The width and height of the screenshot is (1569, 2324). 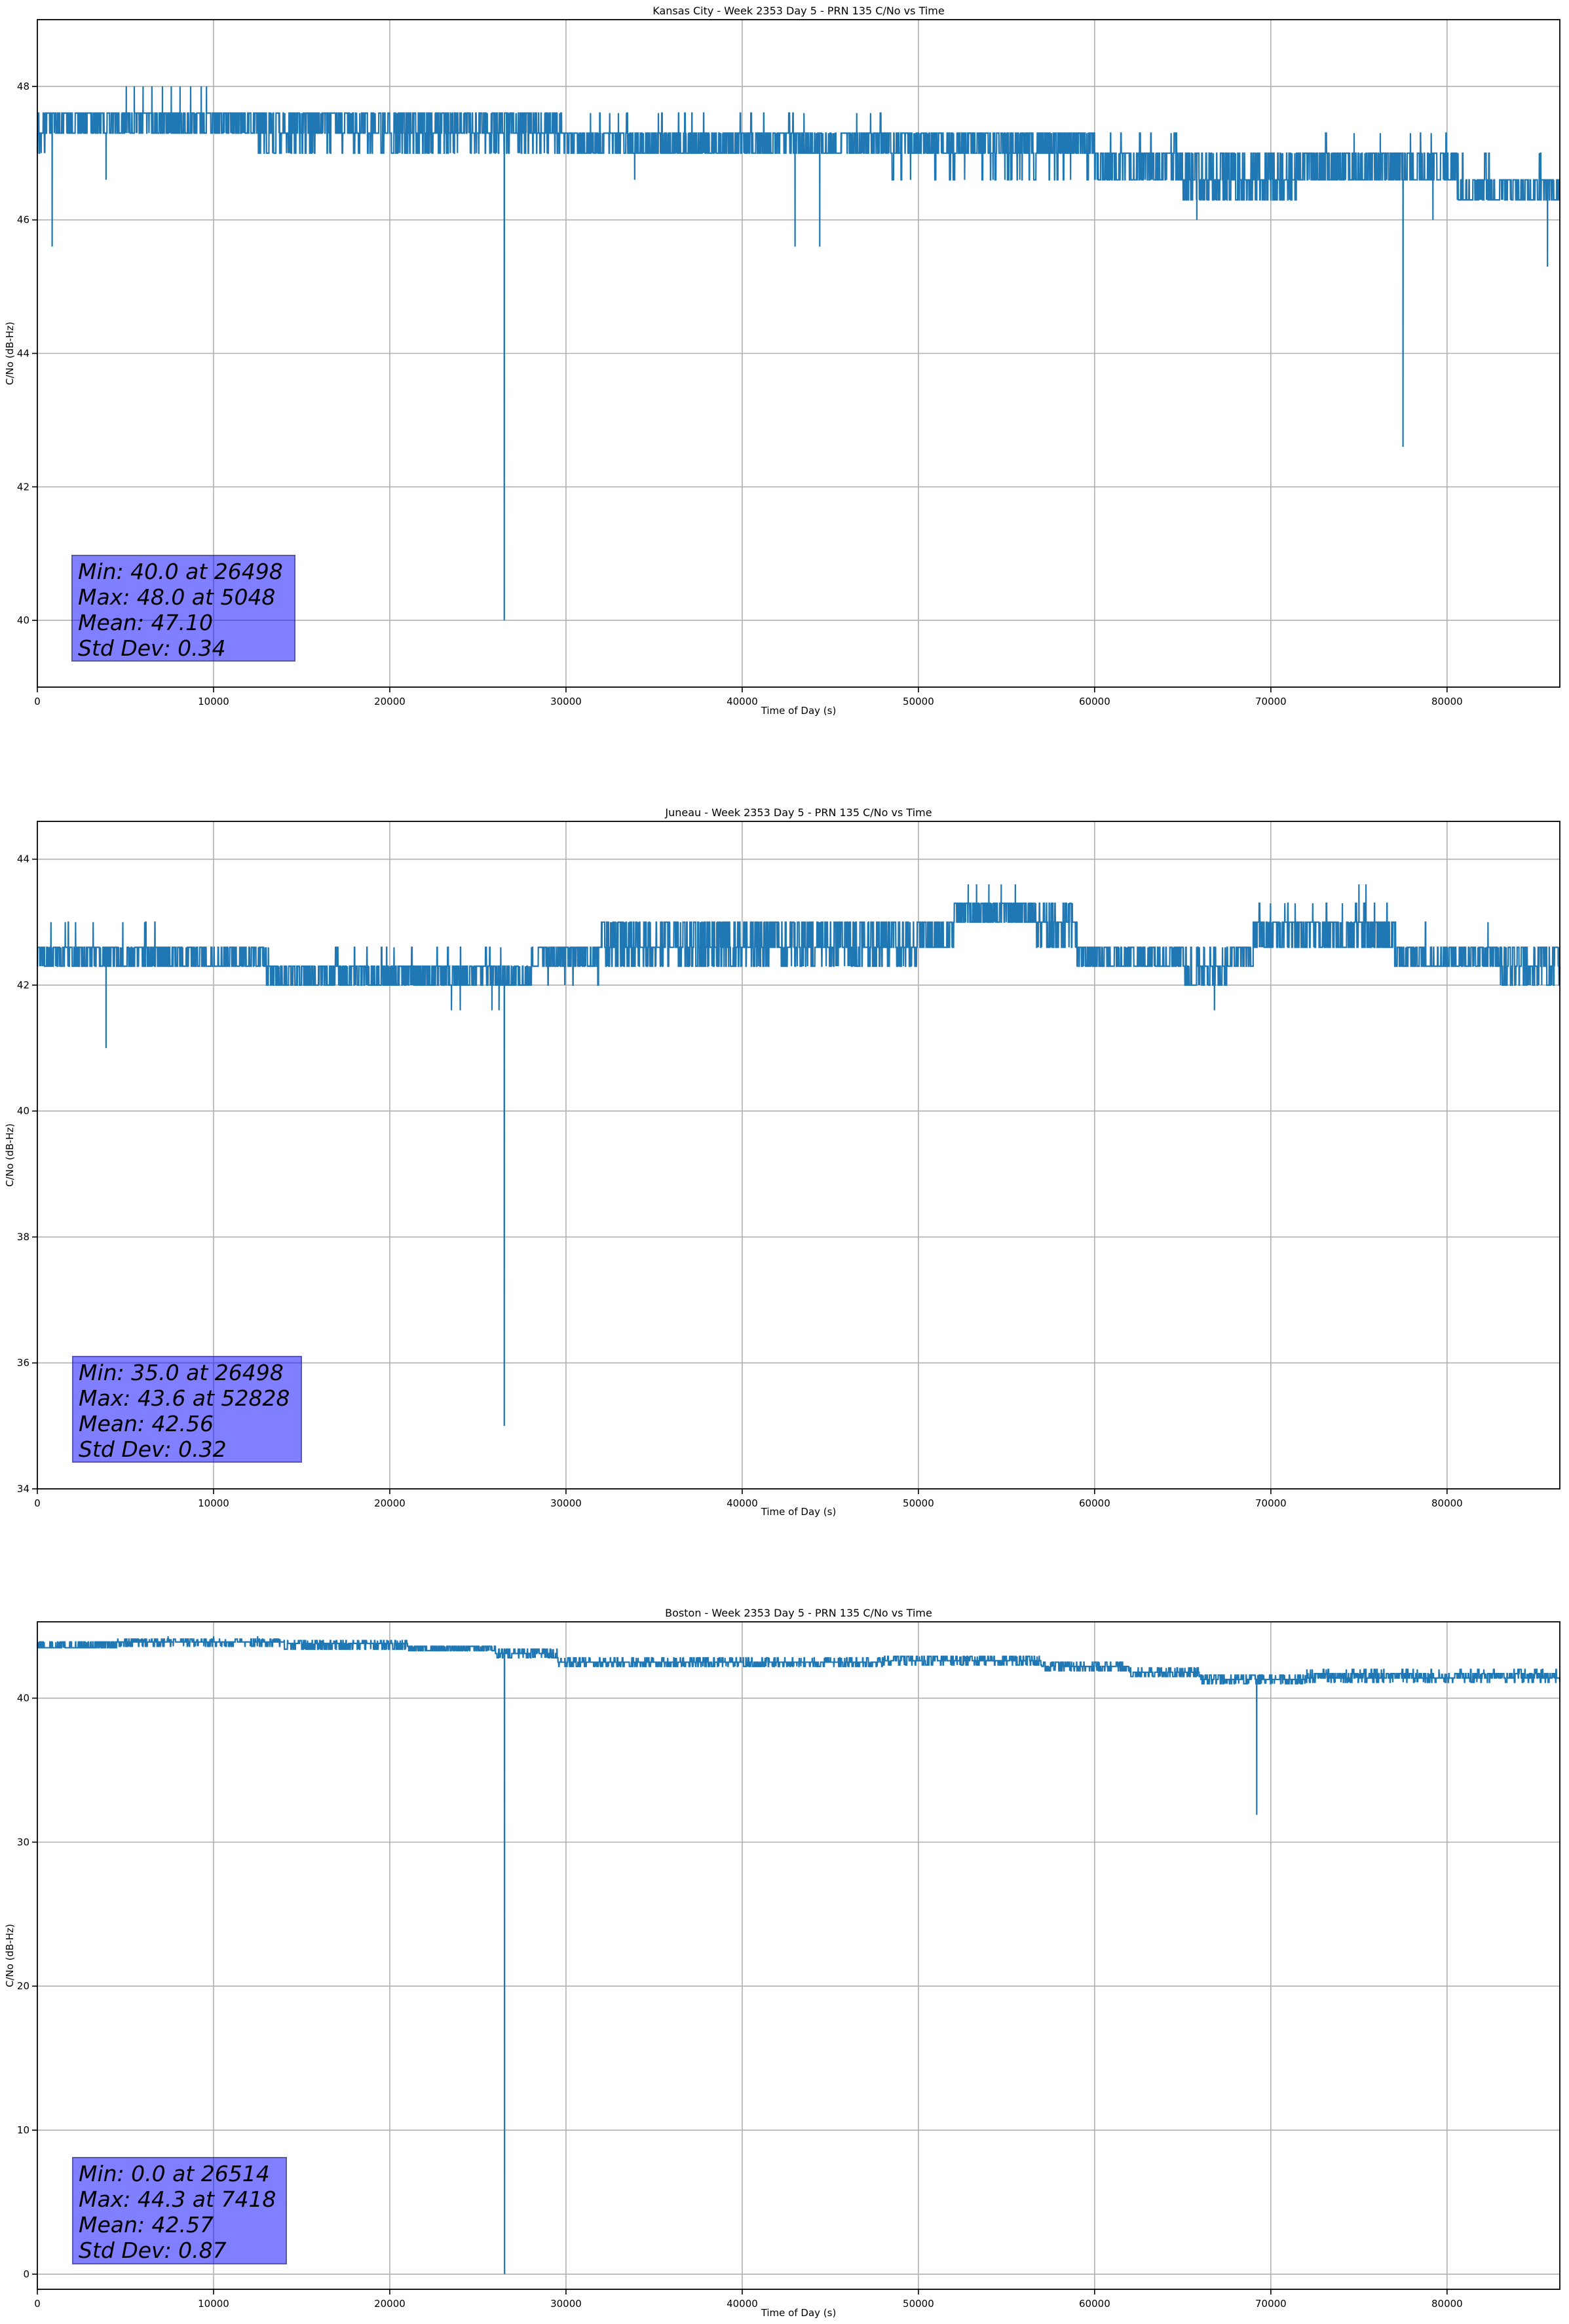 I want to click on stats-mean: Mean: 42.57, so click(x=146, y=2225).